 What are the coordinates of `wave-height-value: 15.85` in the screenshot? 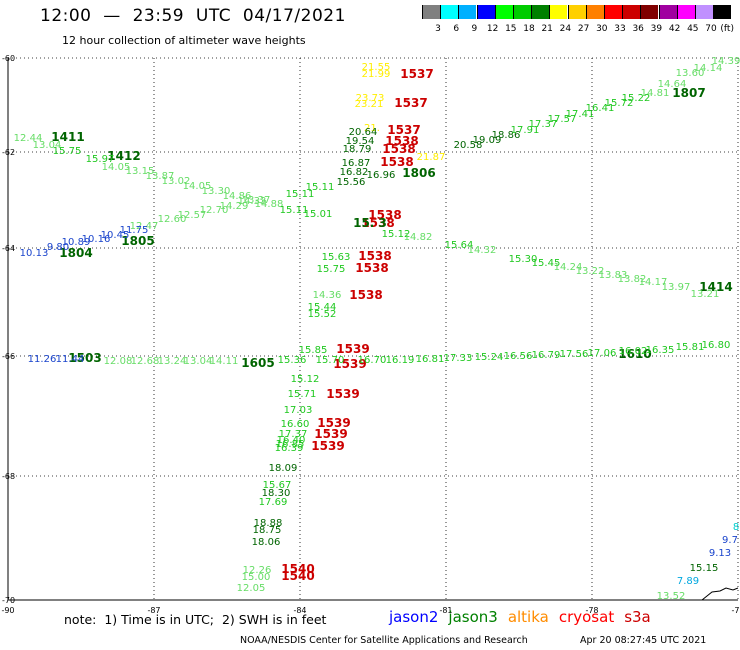 It's located at (313, 350).